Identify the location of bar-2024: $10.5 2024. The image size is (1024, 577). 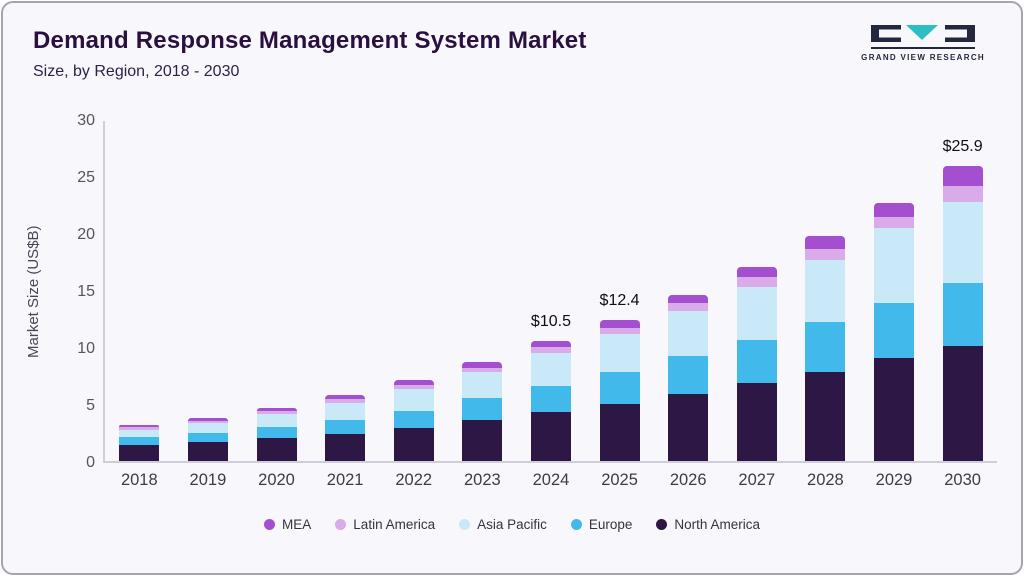
(550, 305).